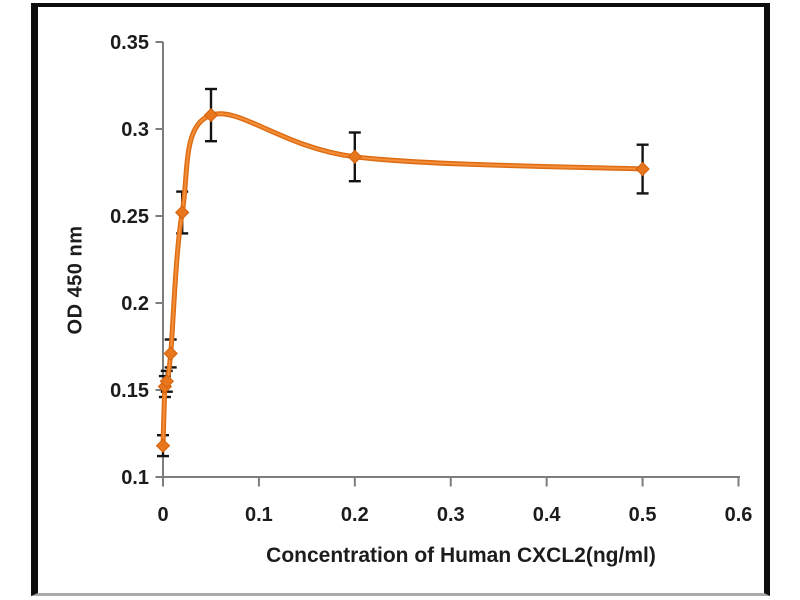  What do you see at coordinates (259, 515) in the screenshot?
I see `x-tick-label: 0.1` at bounding box center [259, 515].